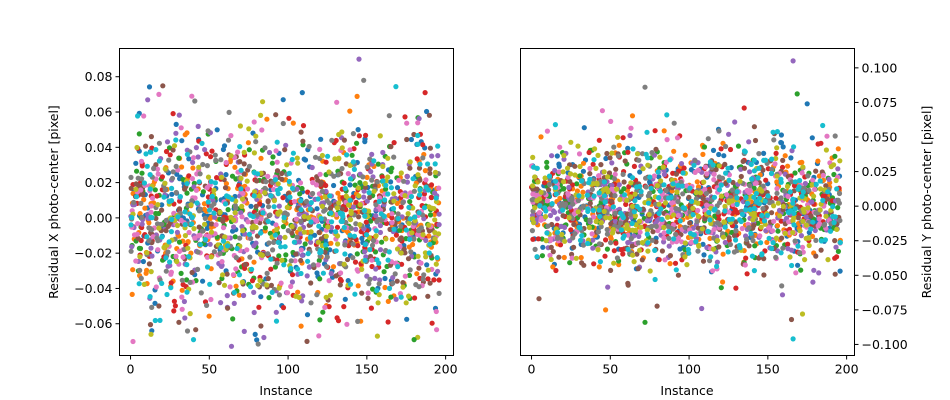 The image size is (950, 400). Describe the element at coordinates (847, 369) in the screenshot. I see `x-tick-label-y: 200` at that location.